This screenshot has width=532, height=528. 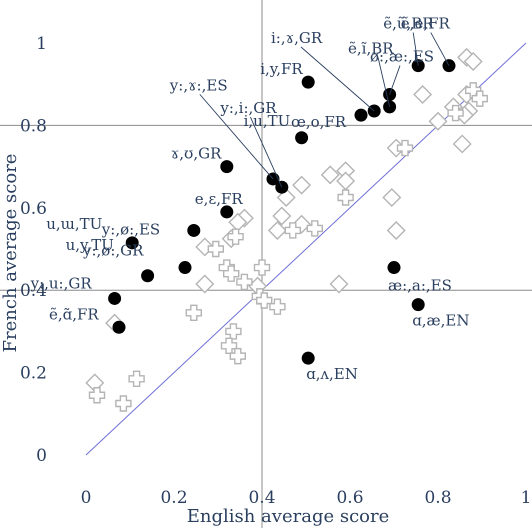 I want to click on x-tick-label: 0.8, so click(x=437, y=498).